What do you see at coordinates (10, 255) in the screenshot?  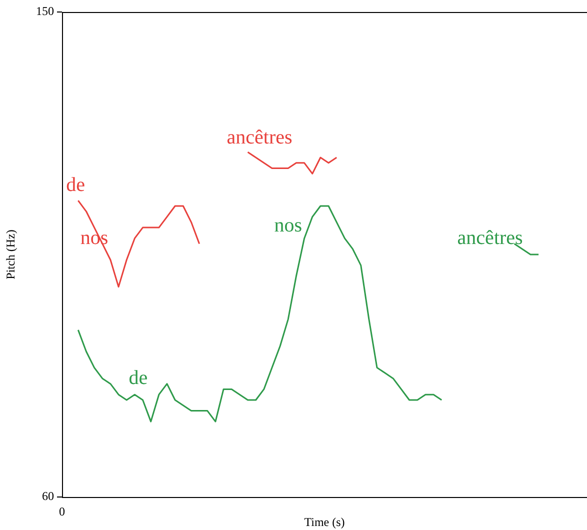 I see `y-axis-title: Pitch (Hz)` at bounding box center [10, 255].